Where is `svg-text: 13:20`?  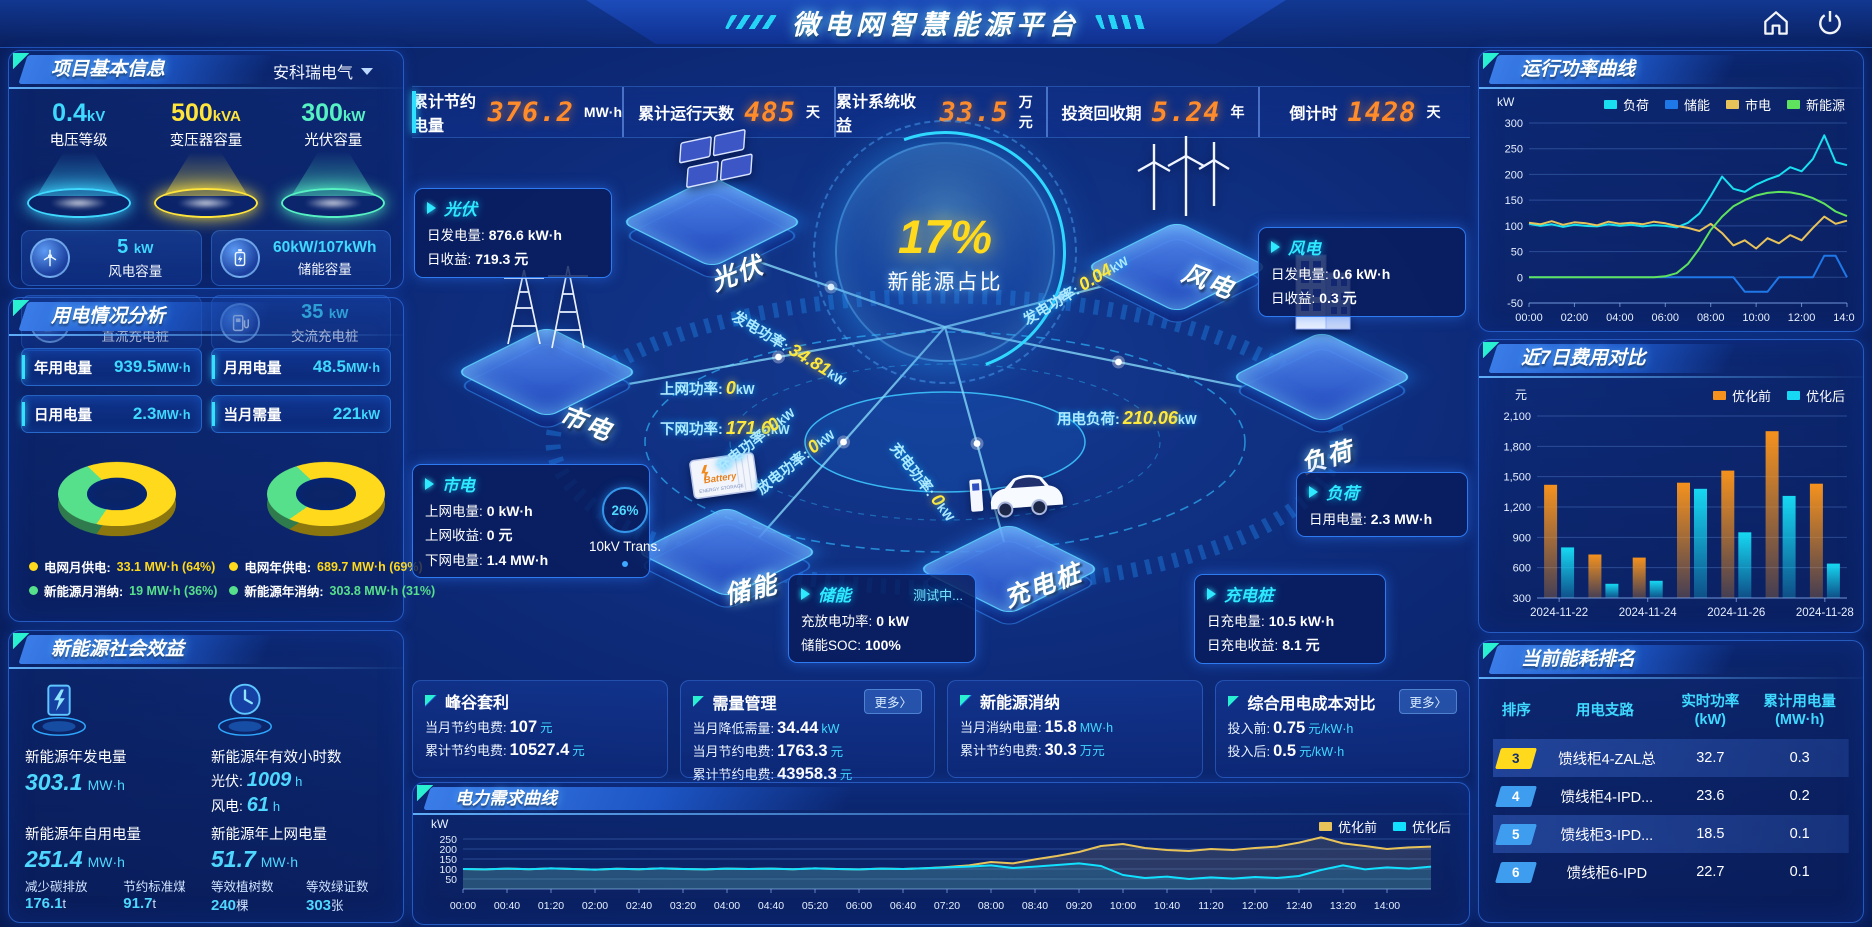
svg-text: 13:20 is located at coordinates (1343, 906).